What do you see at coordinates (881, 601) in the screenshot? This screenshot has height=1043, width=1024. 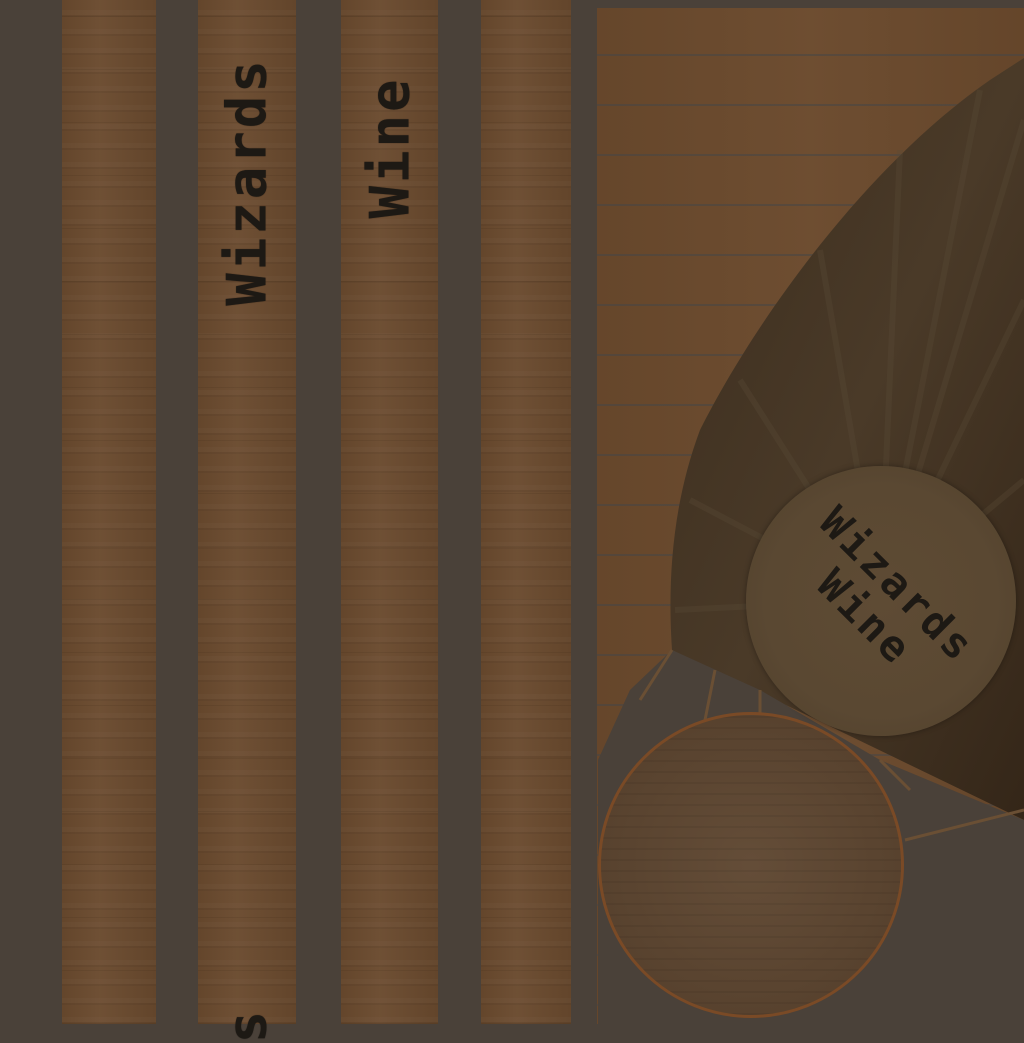 I see `lid-label-disc: Wizards Wine` at bounding box center [881, 601].